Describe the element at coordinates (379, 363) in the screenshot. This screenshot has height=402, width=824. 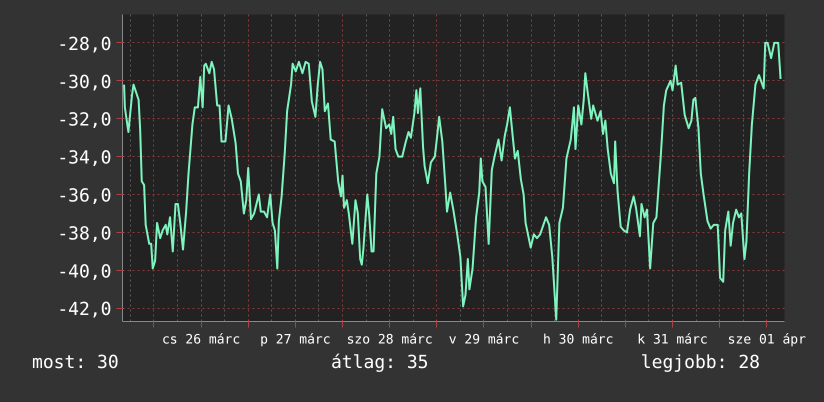
I see `text: átlag: 35` at that location.